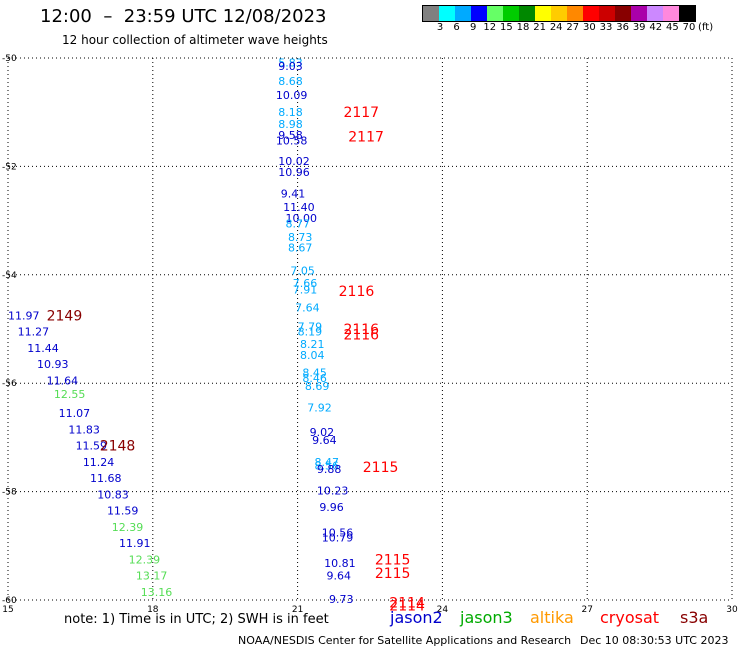 This screenshot has width=740, height=650. I want to click on color-scale-label: 27, so click(573, 27).